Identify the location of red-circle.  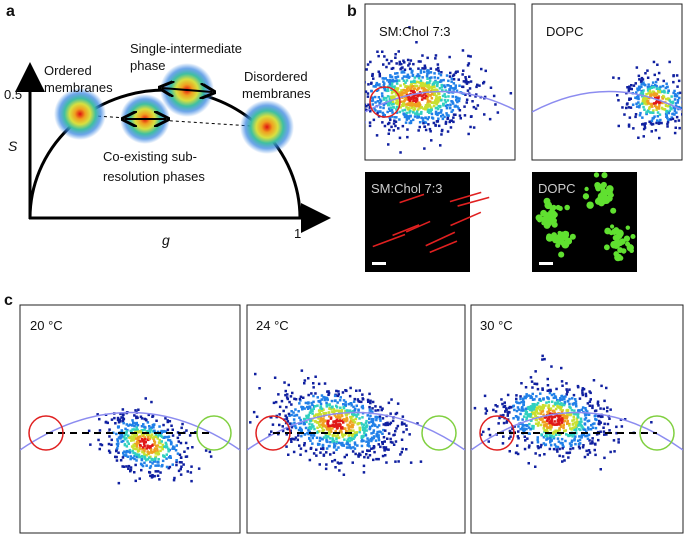
(273, 433).